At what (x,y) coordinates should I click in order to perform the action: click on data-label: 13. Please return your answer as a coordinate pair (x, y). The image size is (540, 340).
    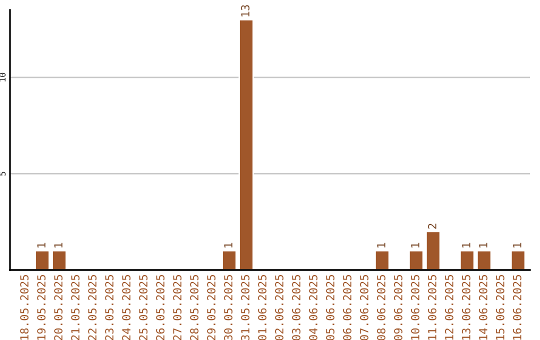
    Looking at the image, I should click on (245, 10).